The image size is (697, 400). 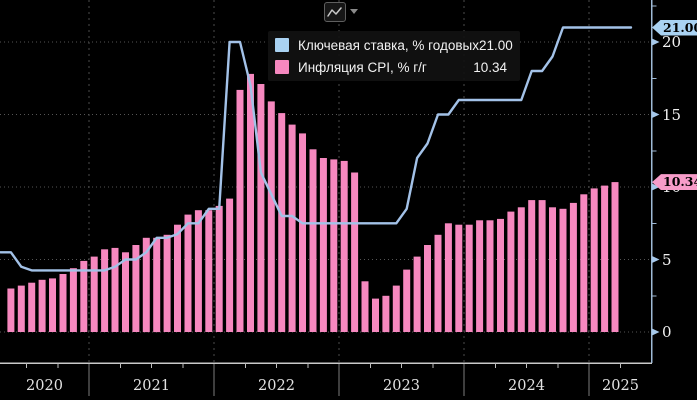 What do you see at coordinates (667, 332) in the screenshot?
I see `y-axis-label: 0` at bounding box center [667, 332].